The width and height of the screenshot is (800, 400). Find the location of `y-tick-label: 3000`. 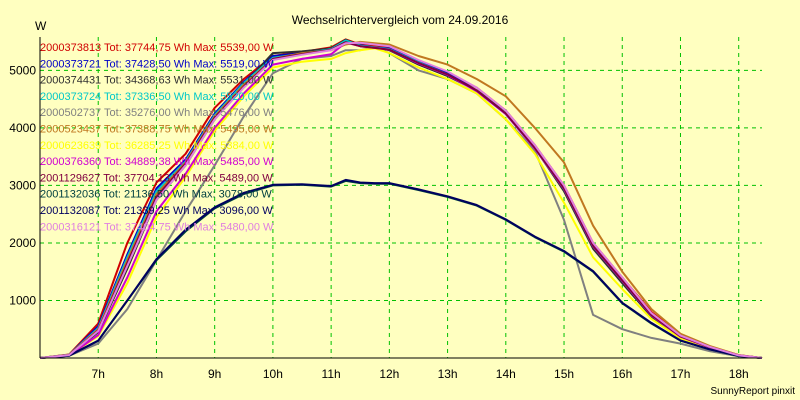

y-tick-label: 3000 is located at coordinates (22, 185).